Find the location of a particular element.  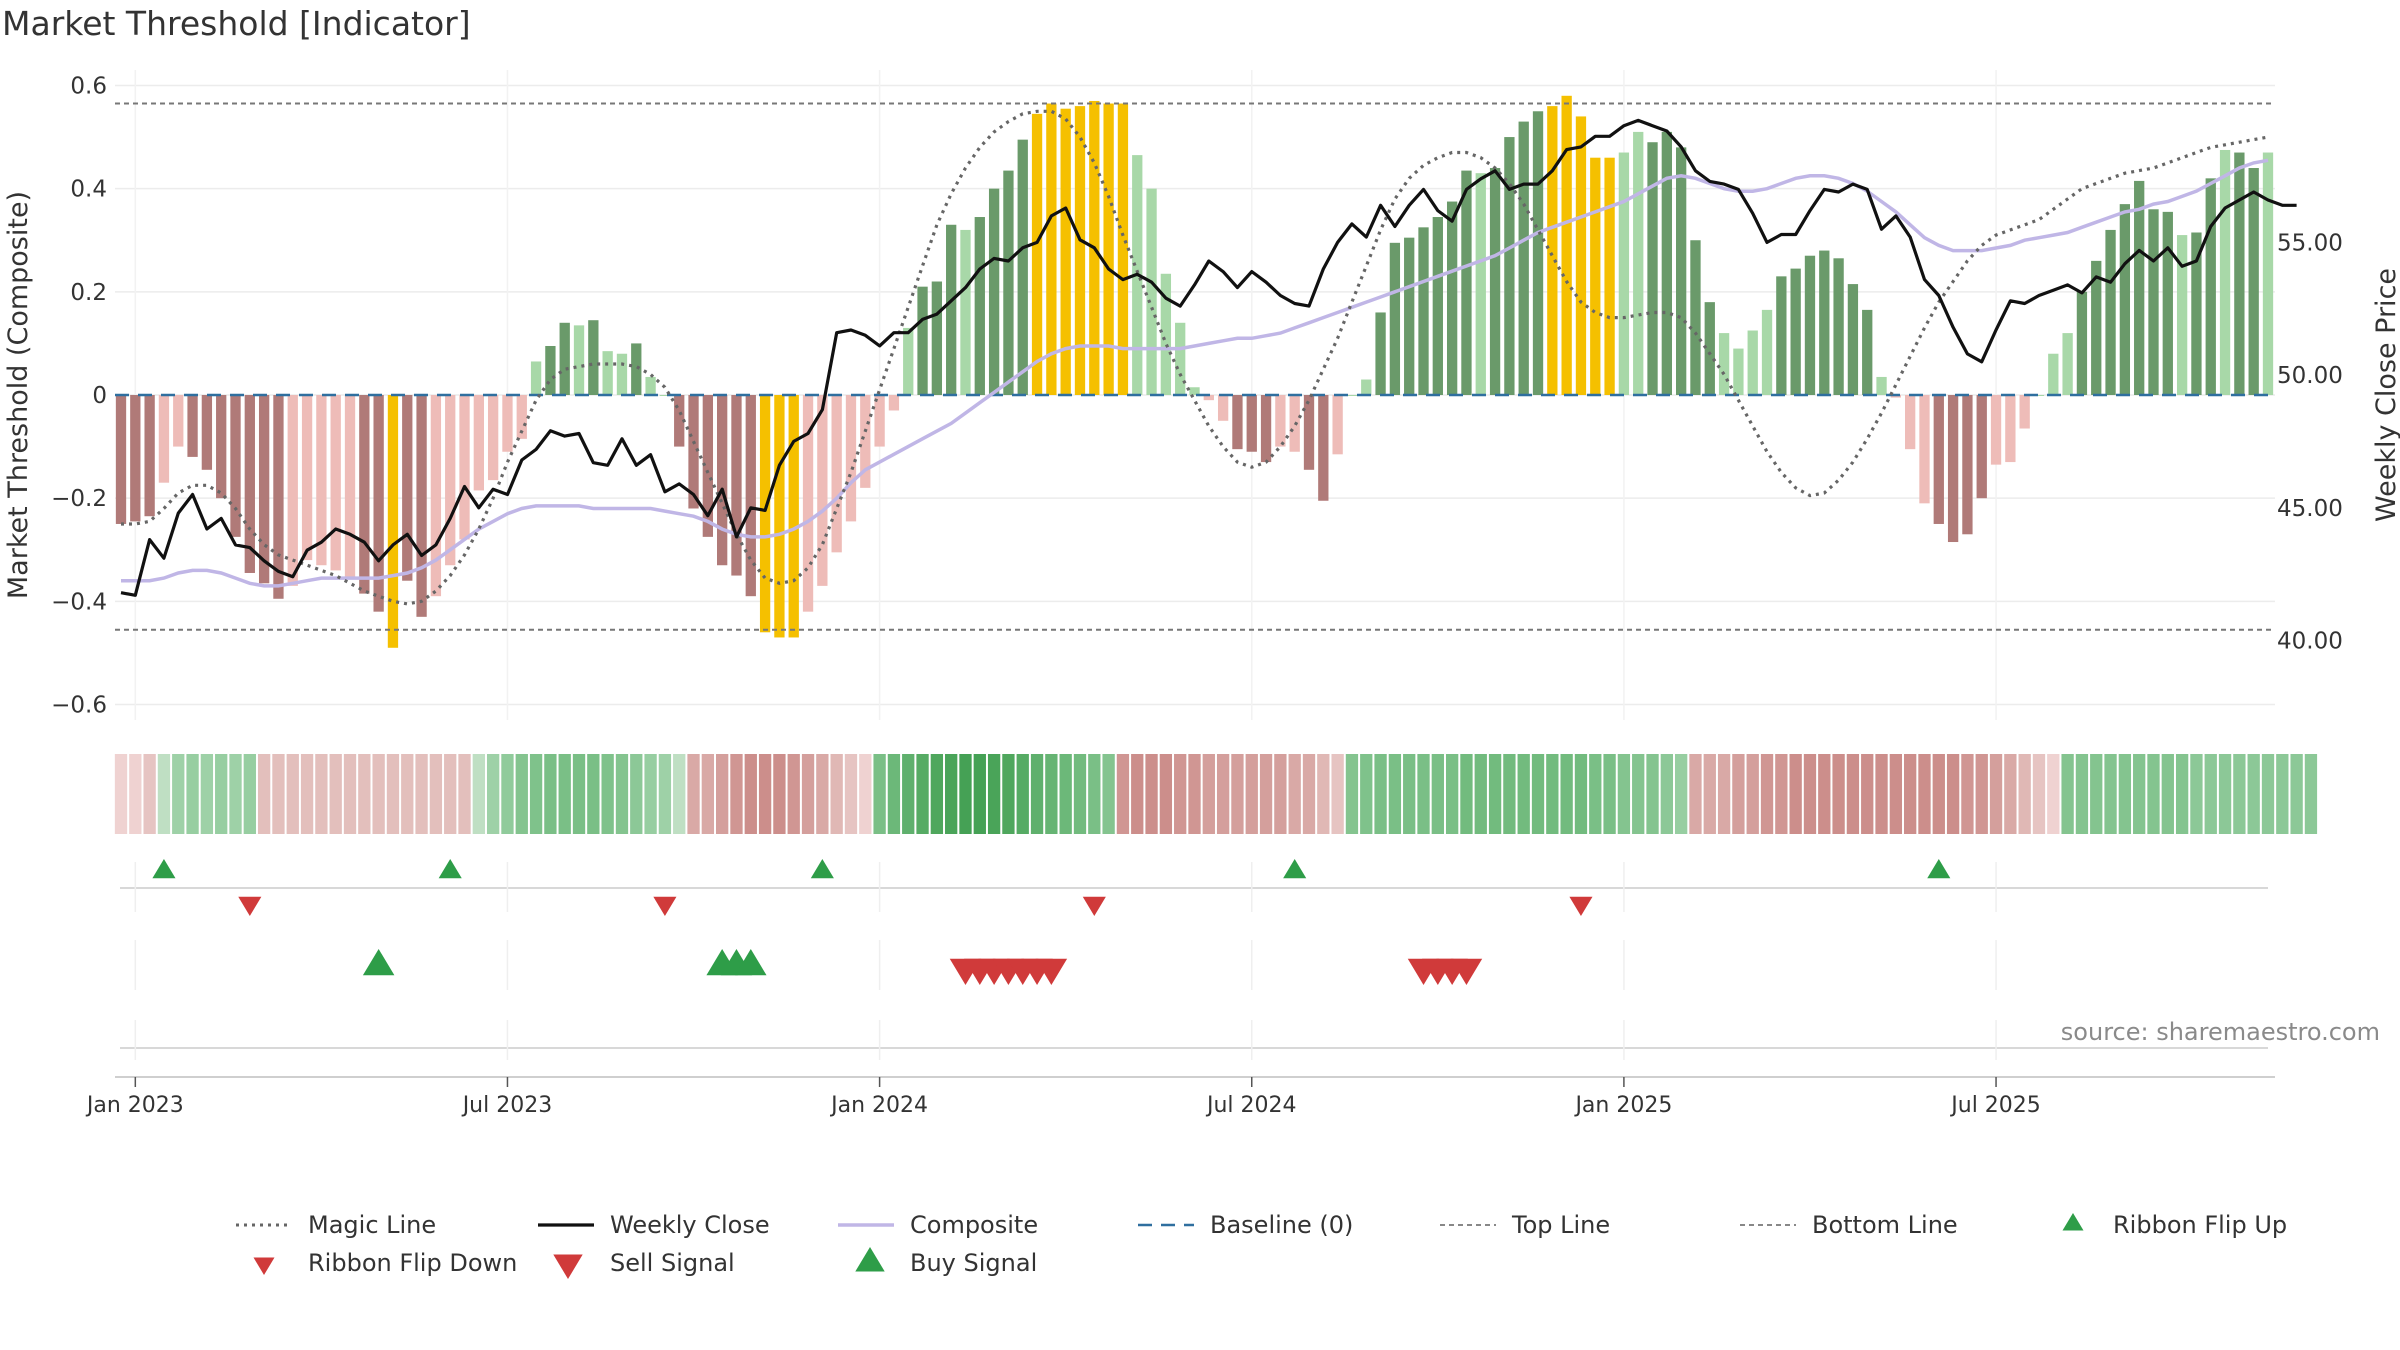

y-axis-label-left: Market Threshold (Composite) is located at coordinates (18, 395).